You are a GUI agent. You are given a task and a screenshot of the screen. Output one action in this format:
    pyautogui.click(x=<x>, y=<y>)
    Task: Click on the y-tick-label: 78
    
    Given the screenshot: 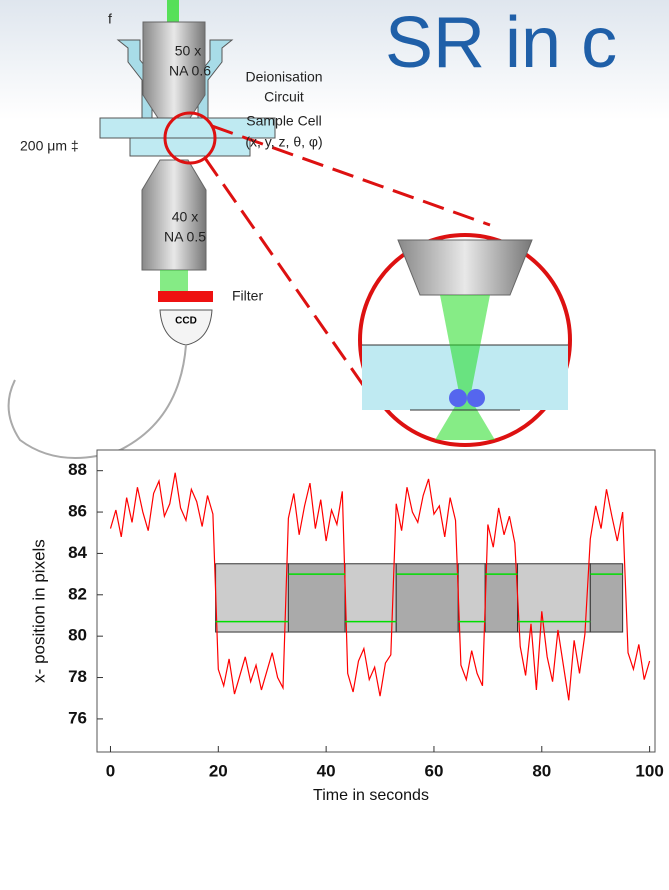 What is the action you would take?
    pyautogui.click(x=77, y=676)
    